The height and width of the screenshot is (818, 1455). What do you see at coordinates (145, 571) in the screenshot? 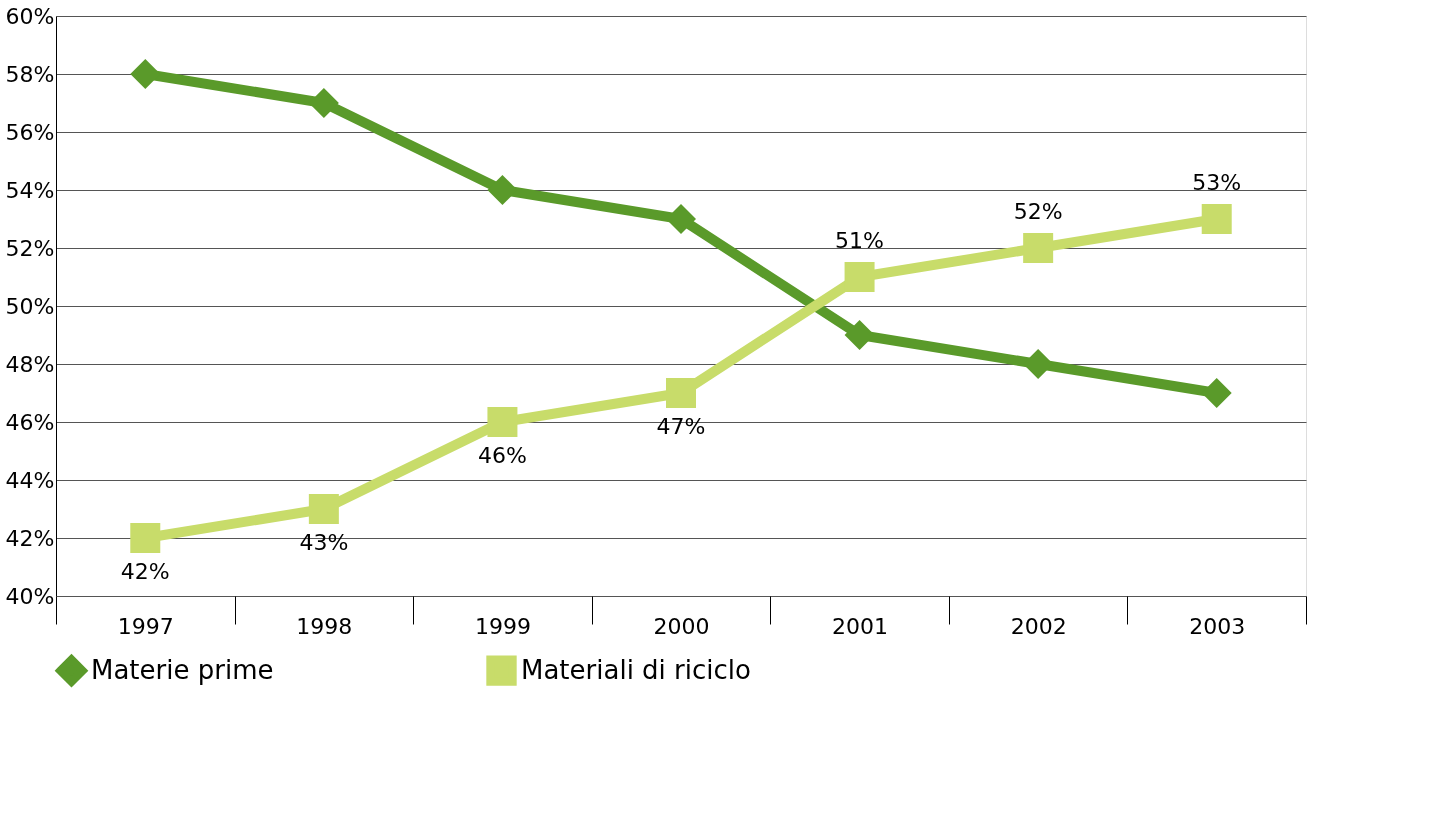
I see `data-label: 42%` at bounding box center [145, 571].